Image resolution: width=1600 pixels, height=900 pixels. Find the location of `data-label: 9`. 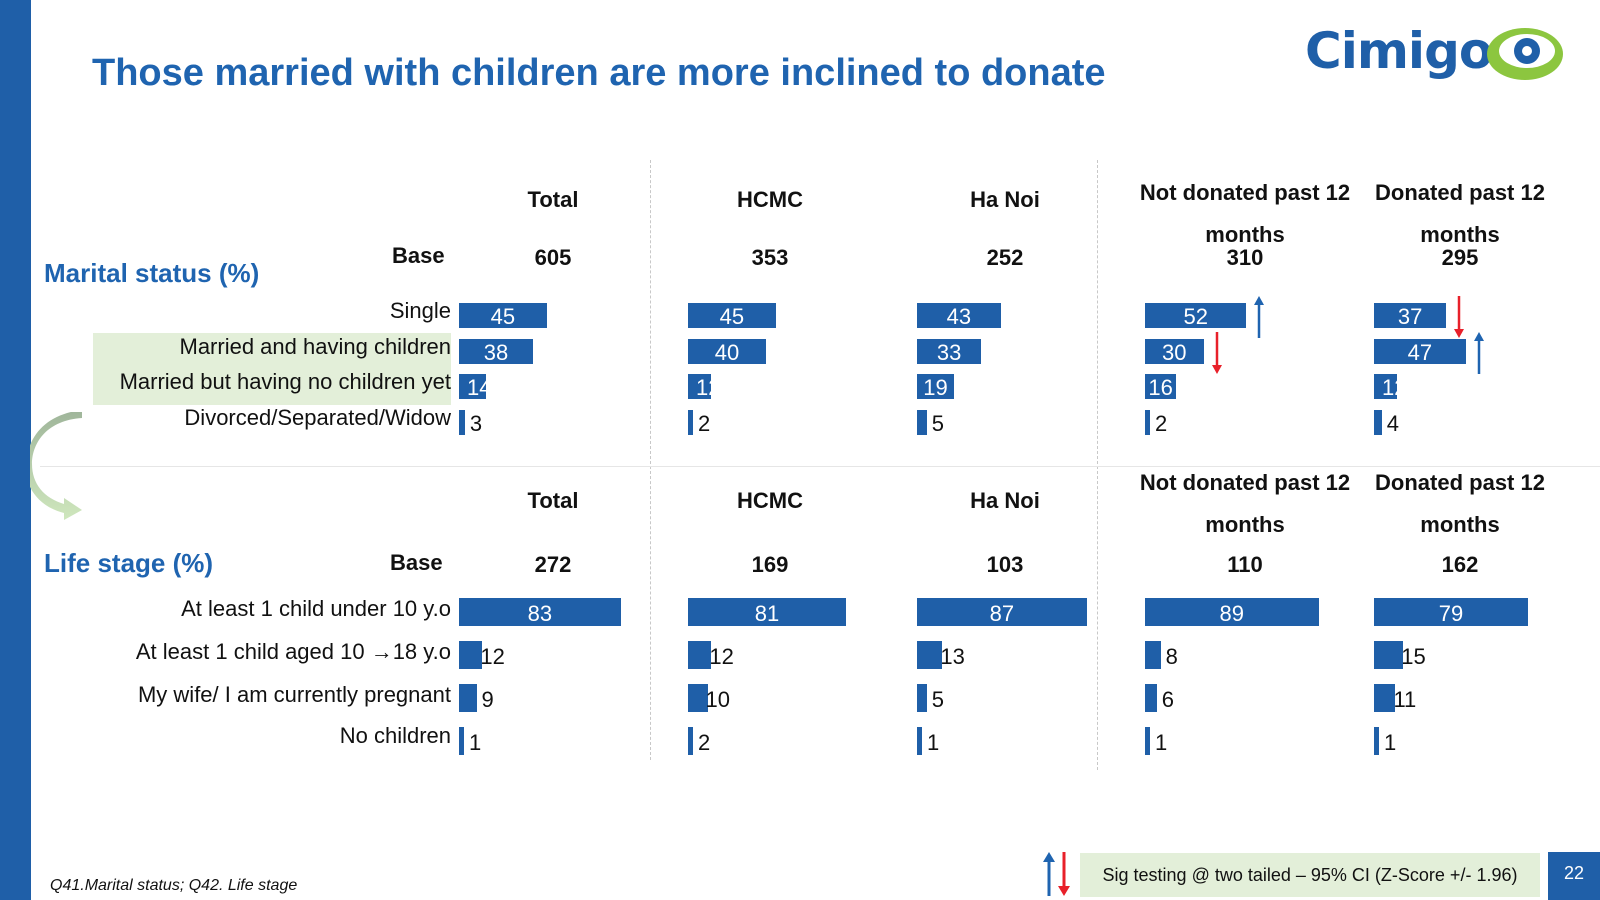

data-label: 9 is located at coordinates (487, 699).